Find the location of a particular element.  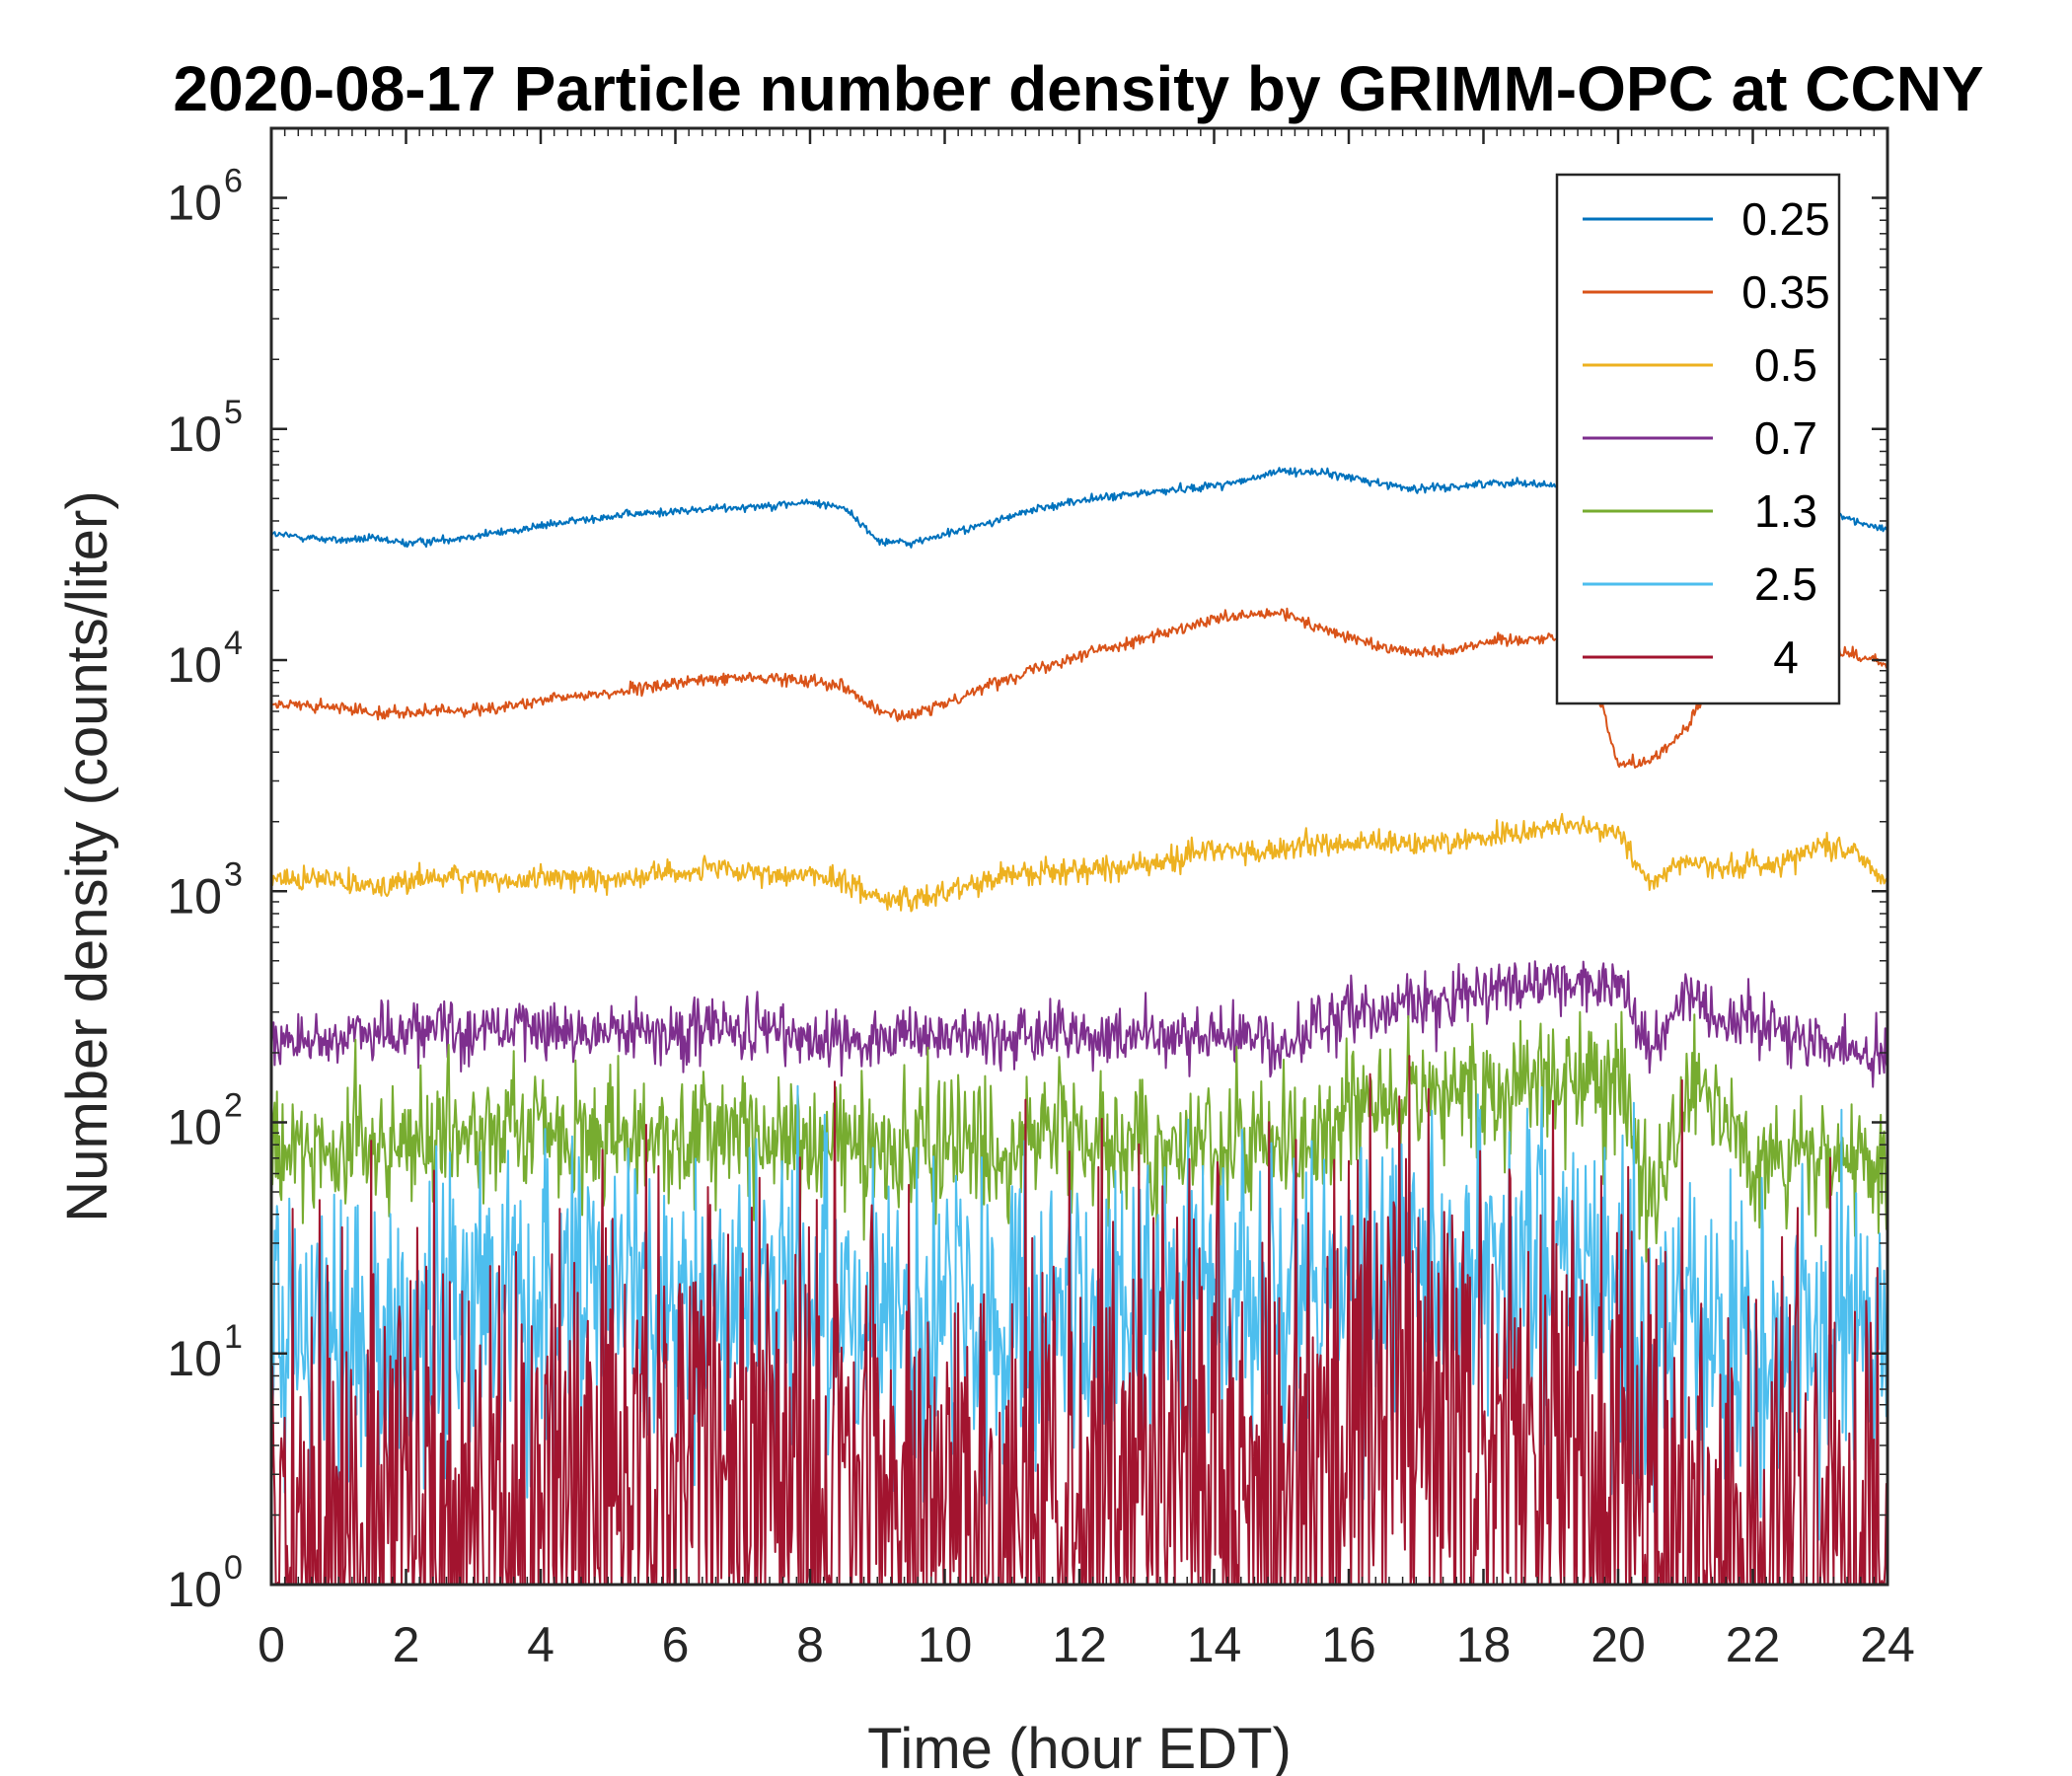

y-axis-label: Number density (counts/liter) is located at coordinates (87, 855).